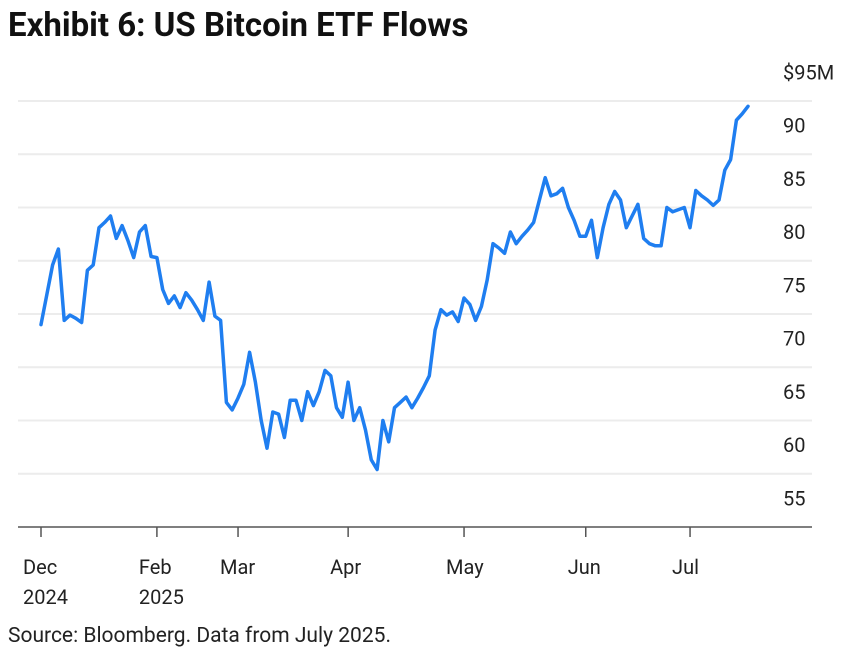 The height and width of the screenshot is (658, 841). I want to click on y-tick-label: 55, so click(794, 498).